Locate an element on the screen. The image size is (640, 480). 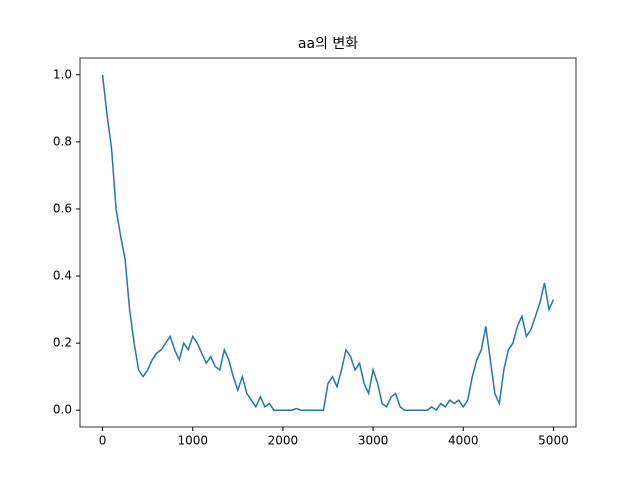
y-tick-label: 0.4 is located at coordinates (62, 276).